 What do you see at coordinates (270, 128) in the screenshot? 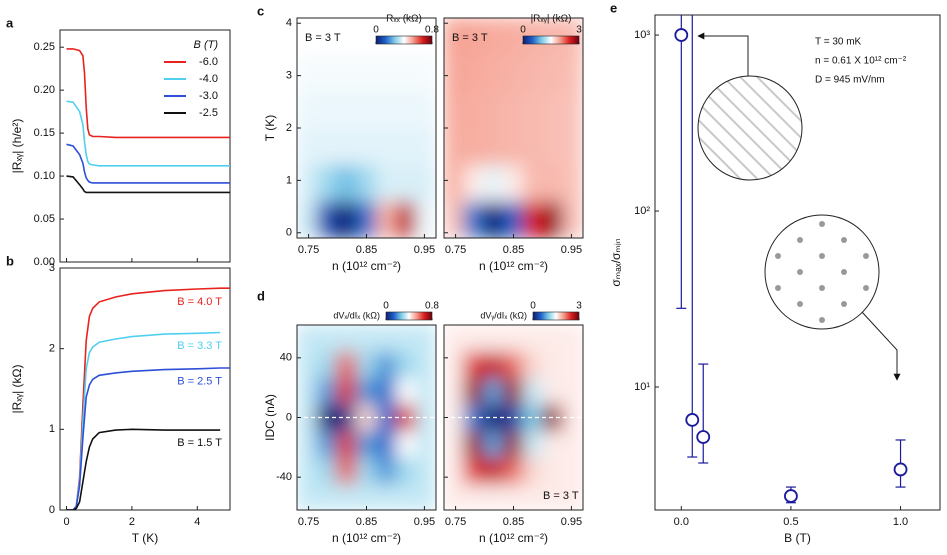
I see `y-axis-label: T (K)` at bounding box center [270, 128].